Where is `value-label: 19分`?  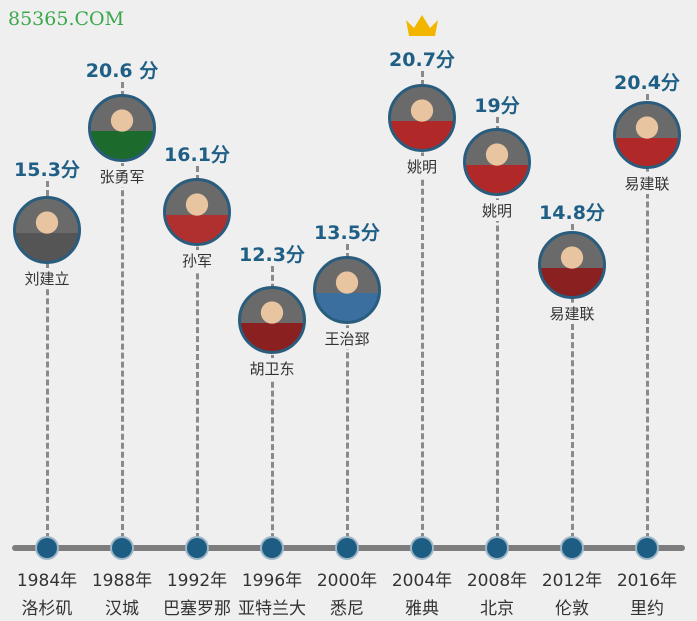 value-label: 19分 is located at coordinates (497, 106).